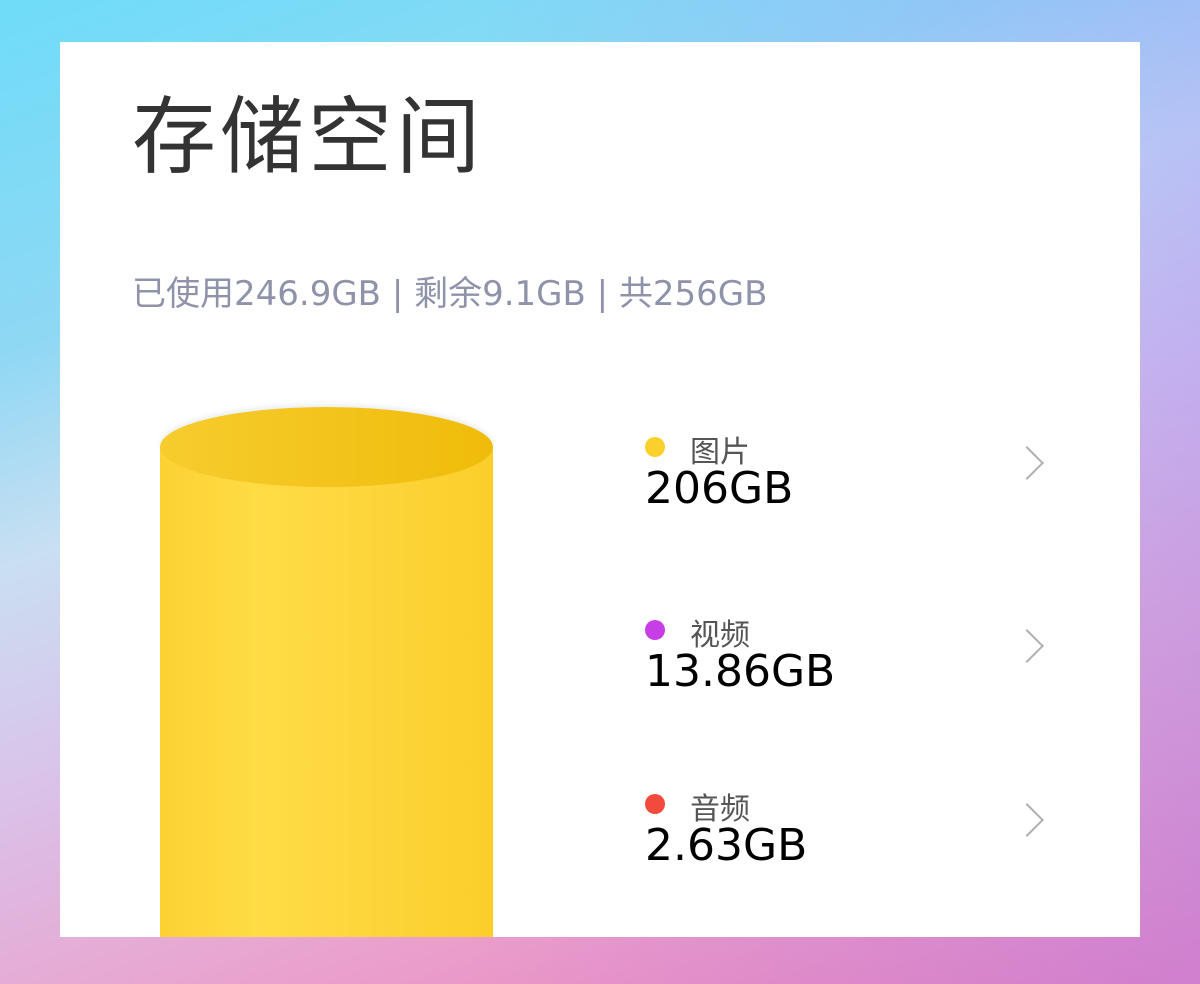 The image size is (1200, 984). What do you see at coordinates (720, 635) in the screenshot?
I see `category-label: 视频` at bounding box center [720, 635].